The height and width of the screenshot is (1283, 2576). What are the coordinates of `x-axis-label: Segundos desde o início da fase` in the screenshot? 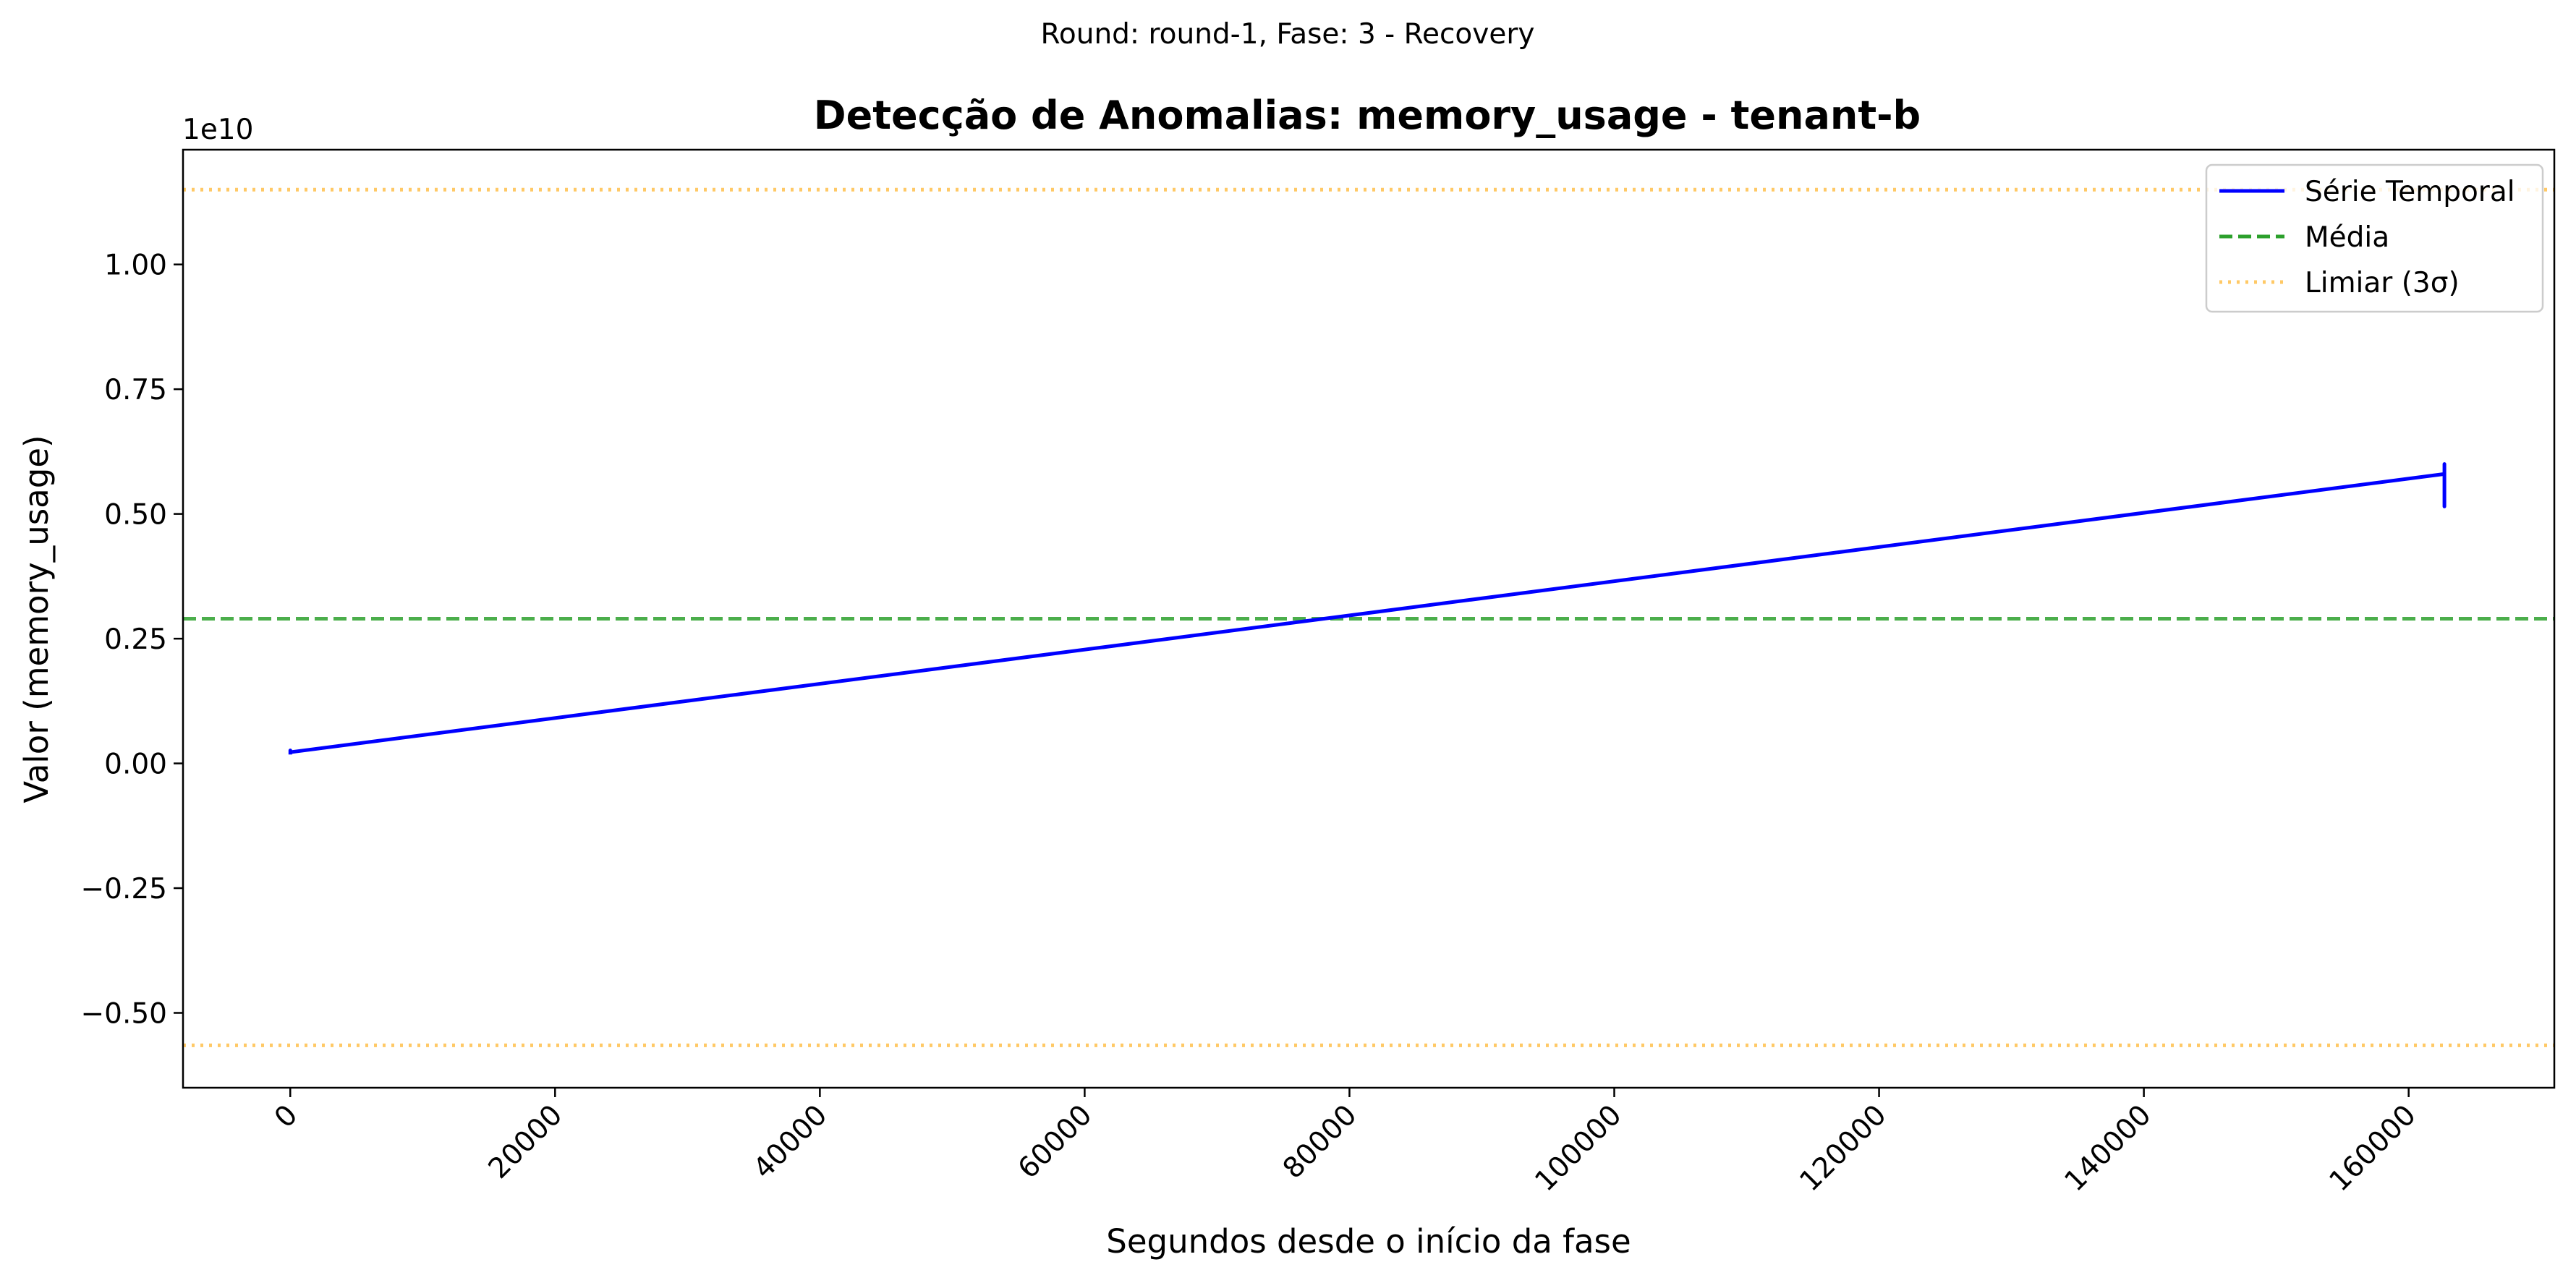 It's located at (1368, 1241).